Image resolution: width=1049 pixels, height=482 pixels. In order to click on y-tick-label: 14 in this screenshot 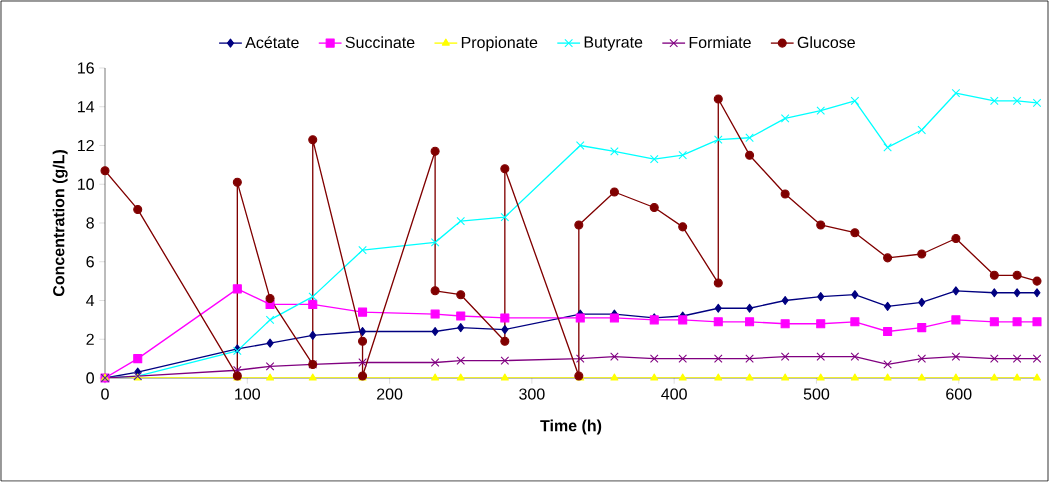, I will do `click(86, 107)`.